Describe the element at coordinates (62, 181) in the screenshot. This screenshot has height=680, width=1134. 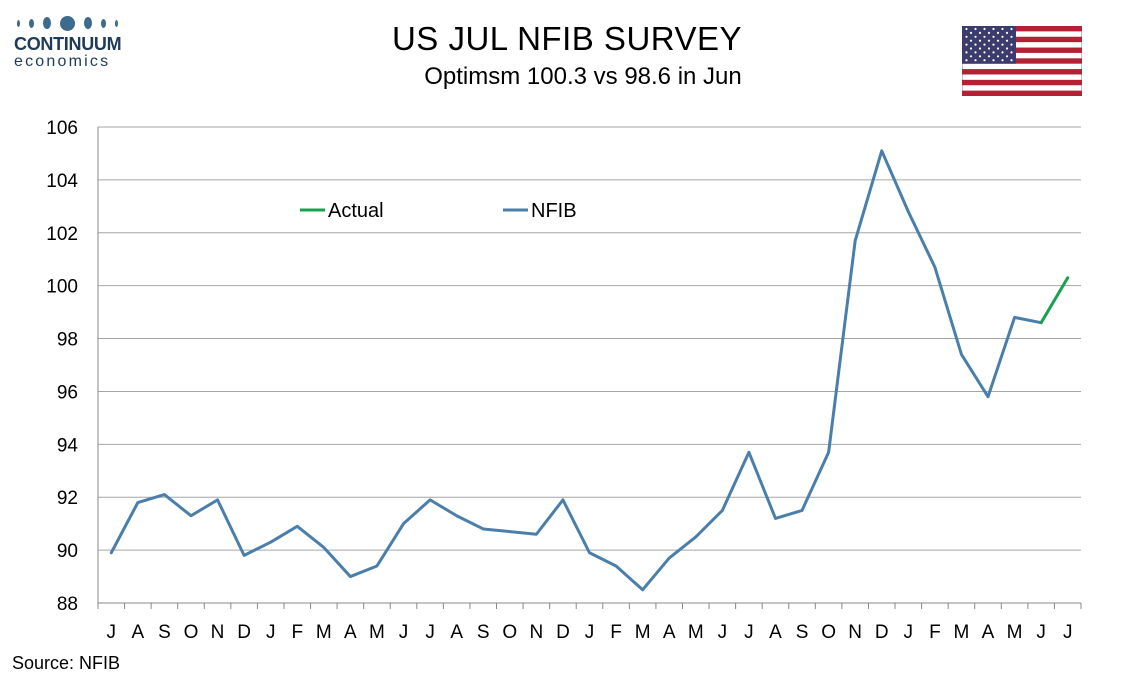
I see `y-tick-label: 104` at that location.